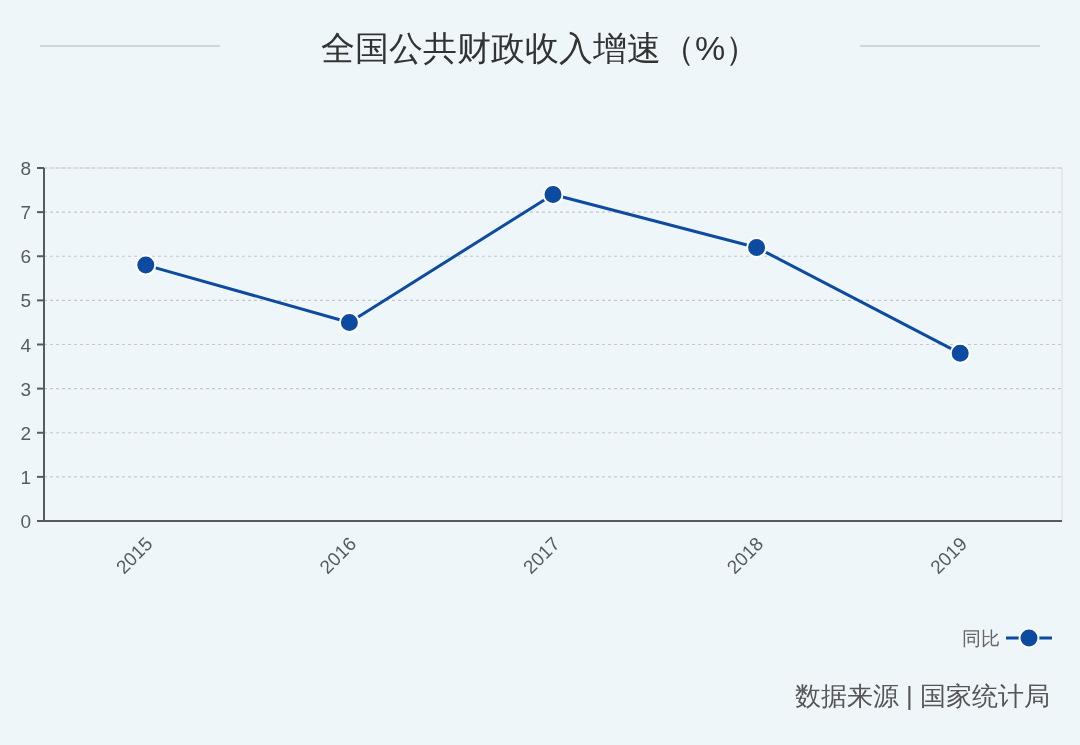 Image resolution: width=1080 pixels, height=745 pixels. I want to click on y-tick-label: 8, so click(25, 168).